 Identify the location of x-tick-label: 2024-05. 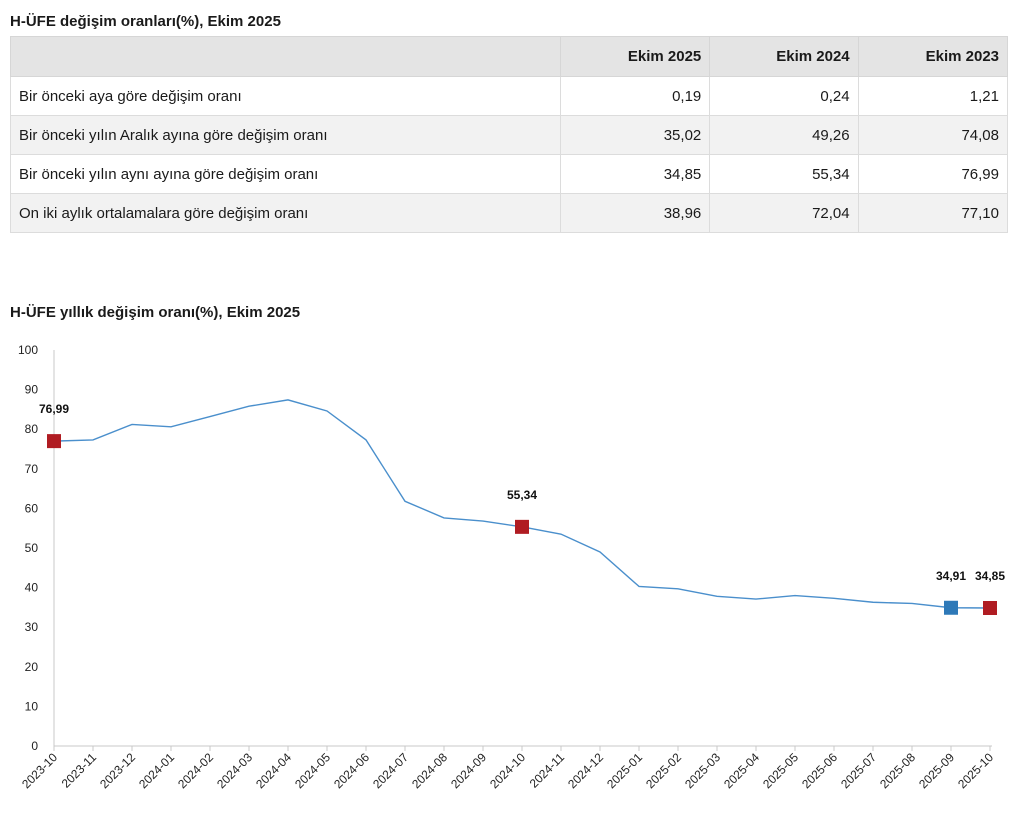
(312, 770).